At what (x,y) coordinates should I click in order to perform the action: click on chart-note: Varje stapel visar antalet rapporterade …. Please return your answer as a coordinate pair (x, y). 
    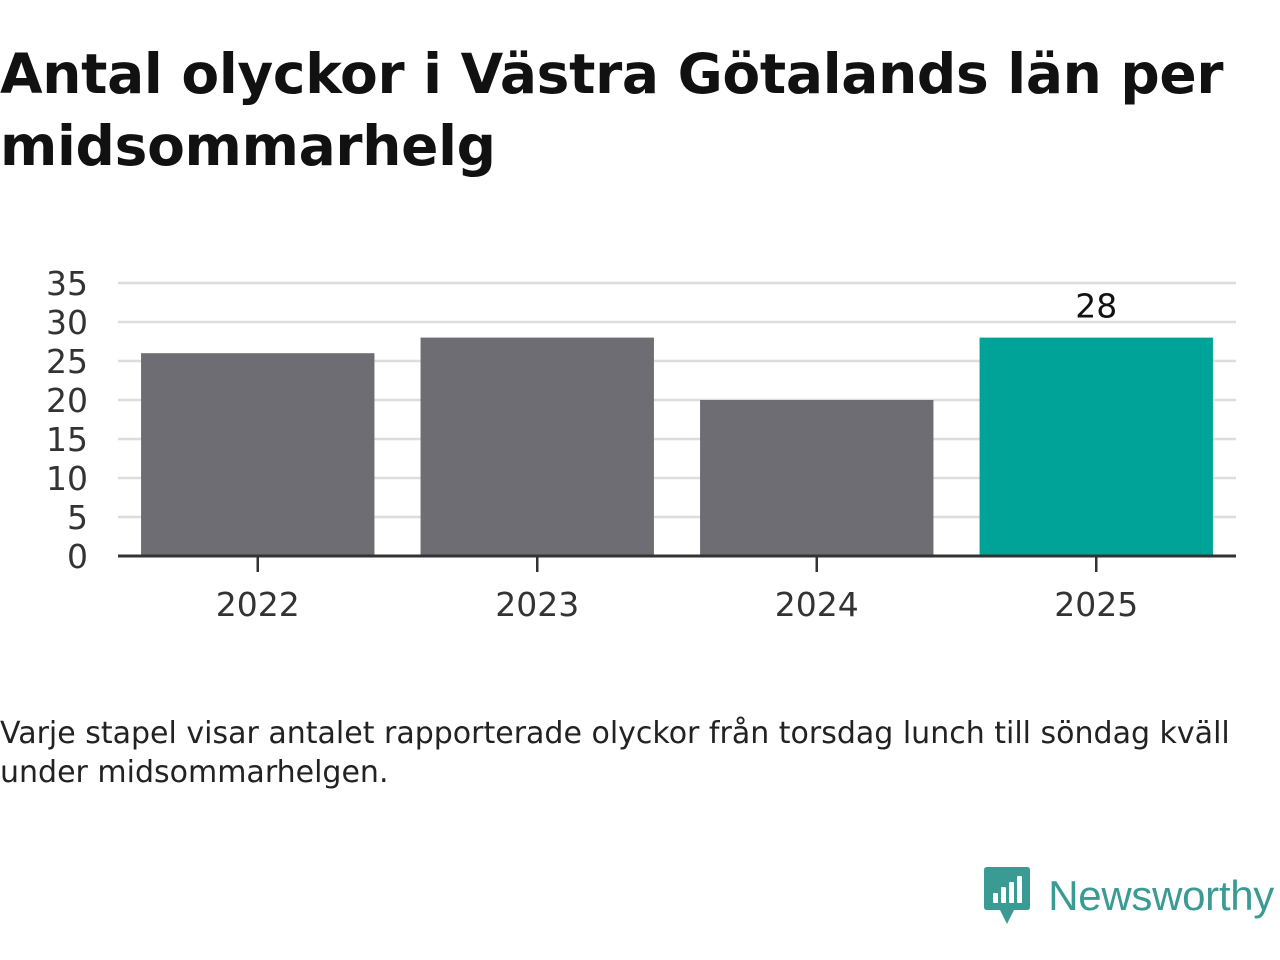
    Looking at the image, I should click on (615, 753).